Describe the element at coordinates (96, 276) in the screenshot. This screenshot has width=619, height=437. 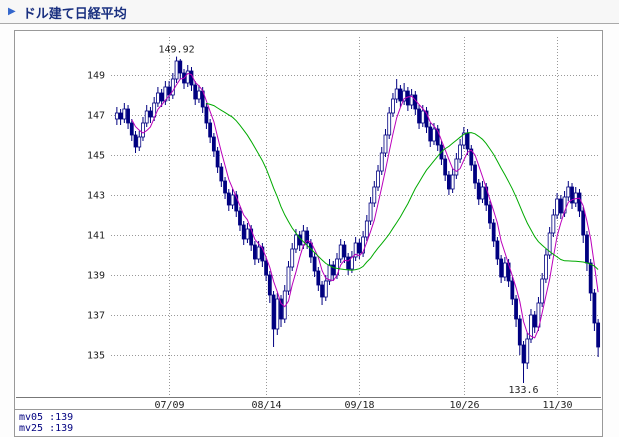
I see `svg-text: 139` at that location.